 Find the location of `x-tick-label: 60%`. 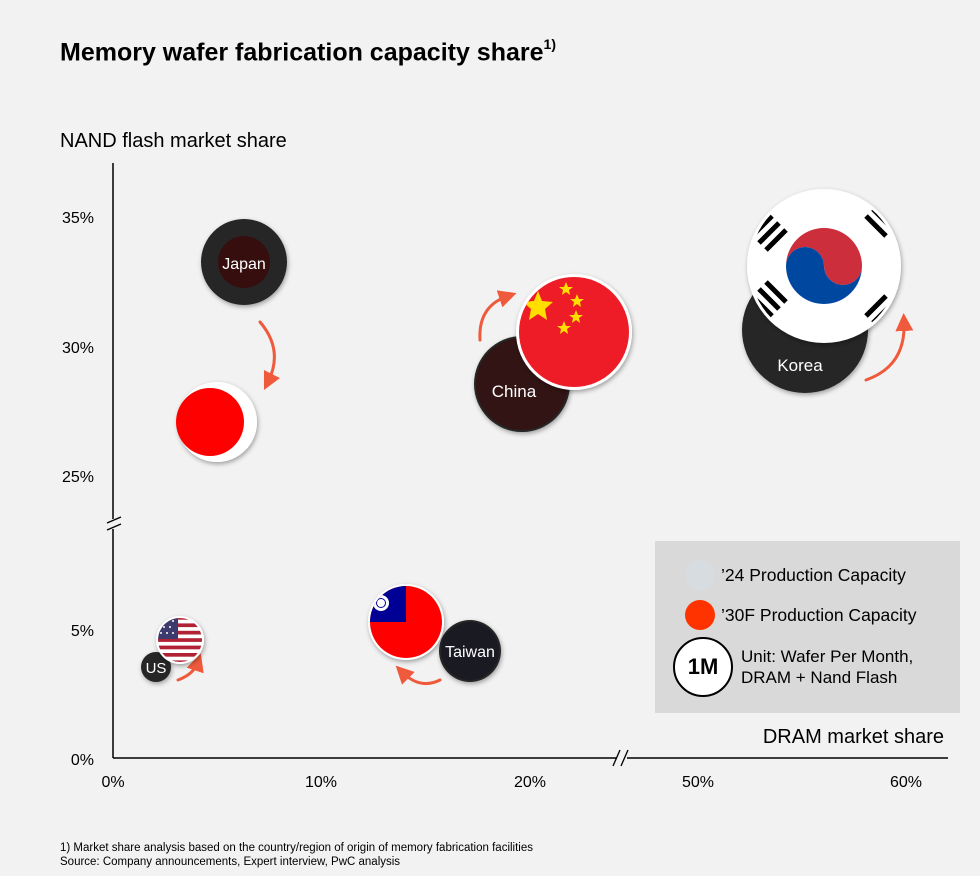

x-tick-label: 60% is located at coordinates (906, 782).